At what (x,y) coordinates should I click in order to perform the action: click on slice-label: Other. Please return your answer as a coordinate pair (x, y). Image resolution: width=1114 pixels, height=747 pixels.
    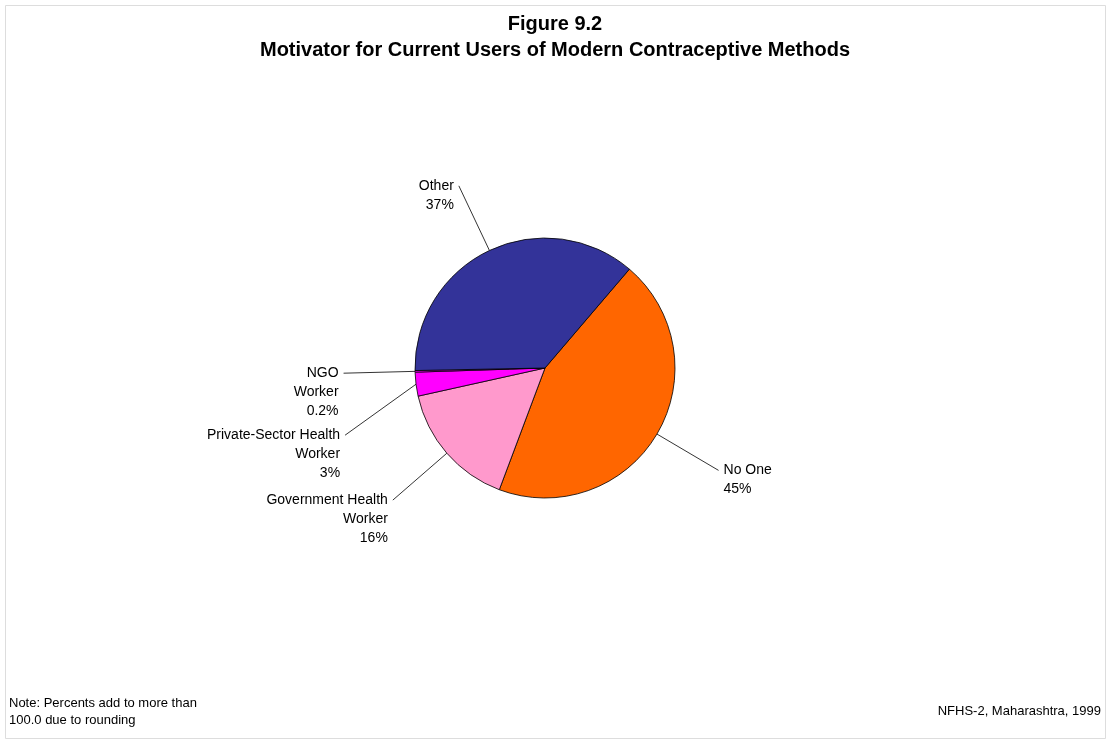
    Looking at the image, I should click on (436, 184).